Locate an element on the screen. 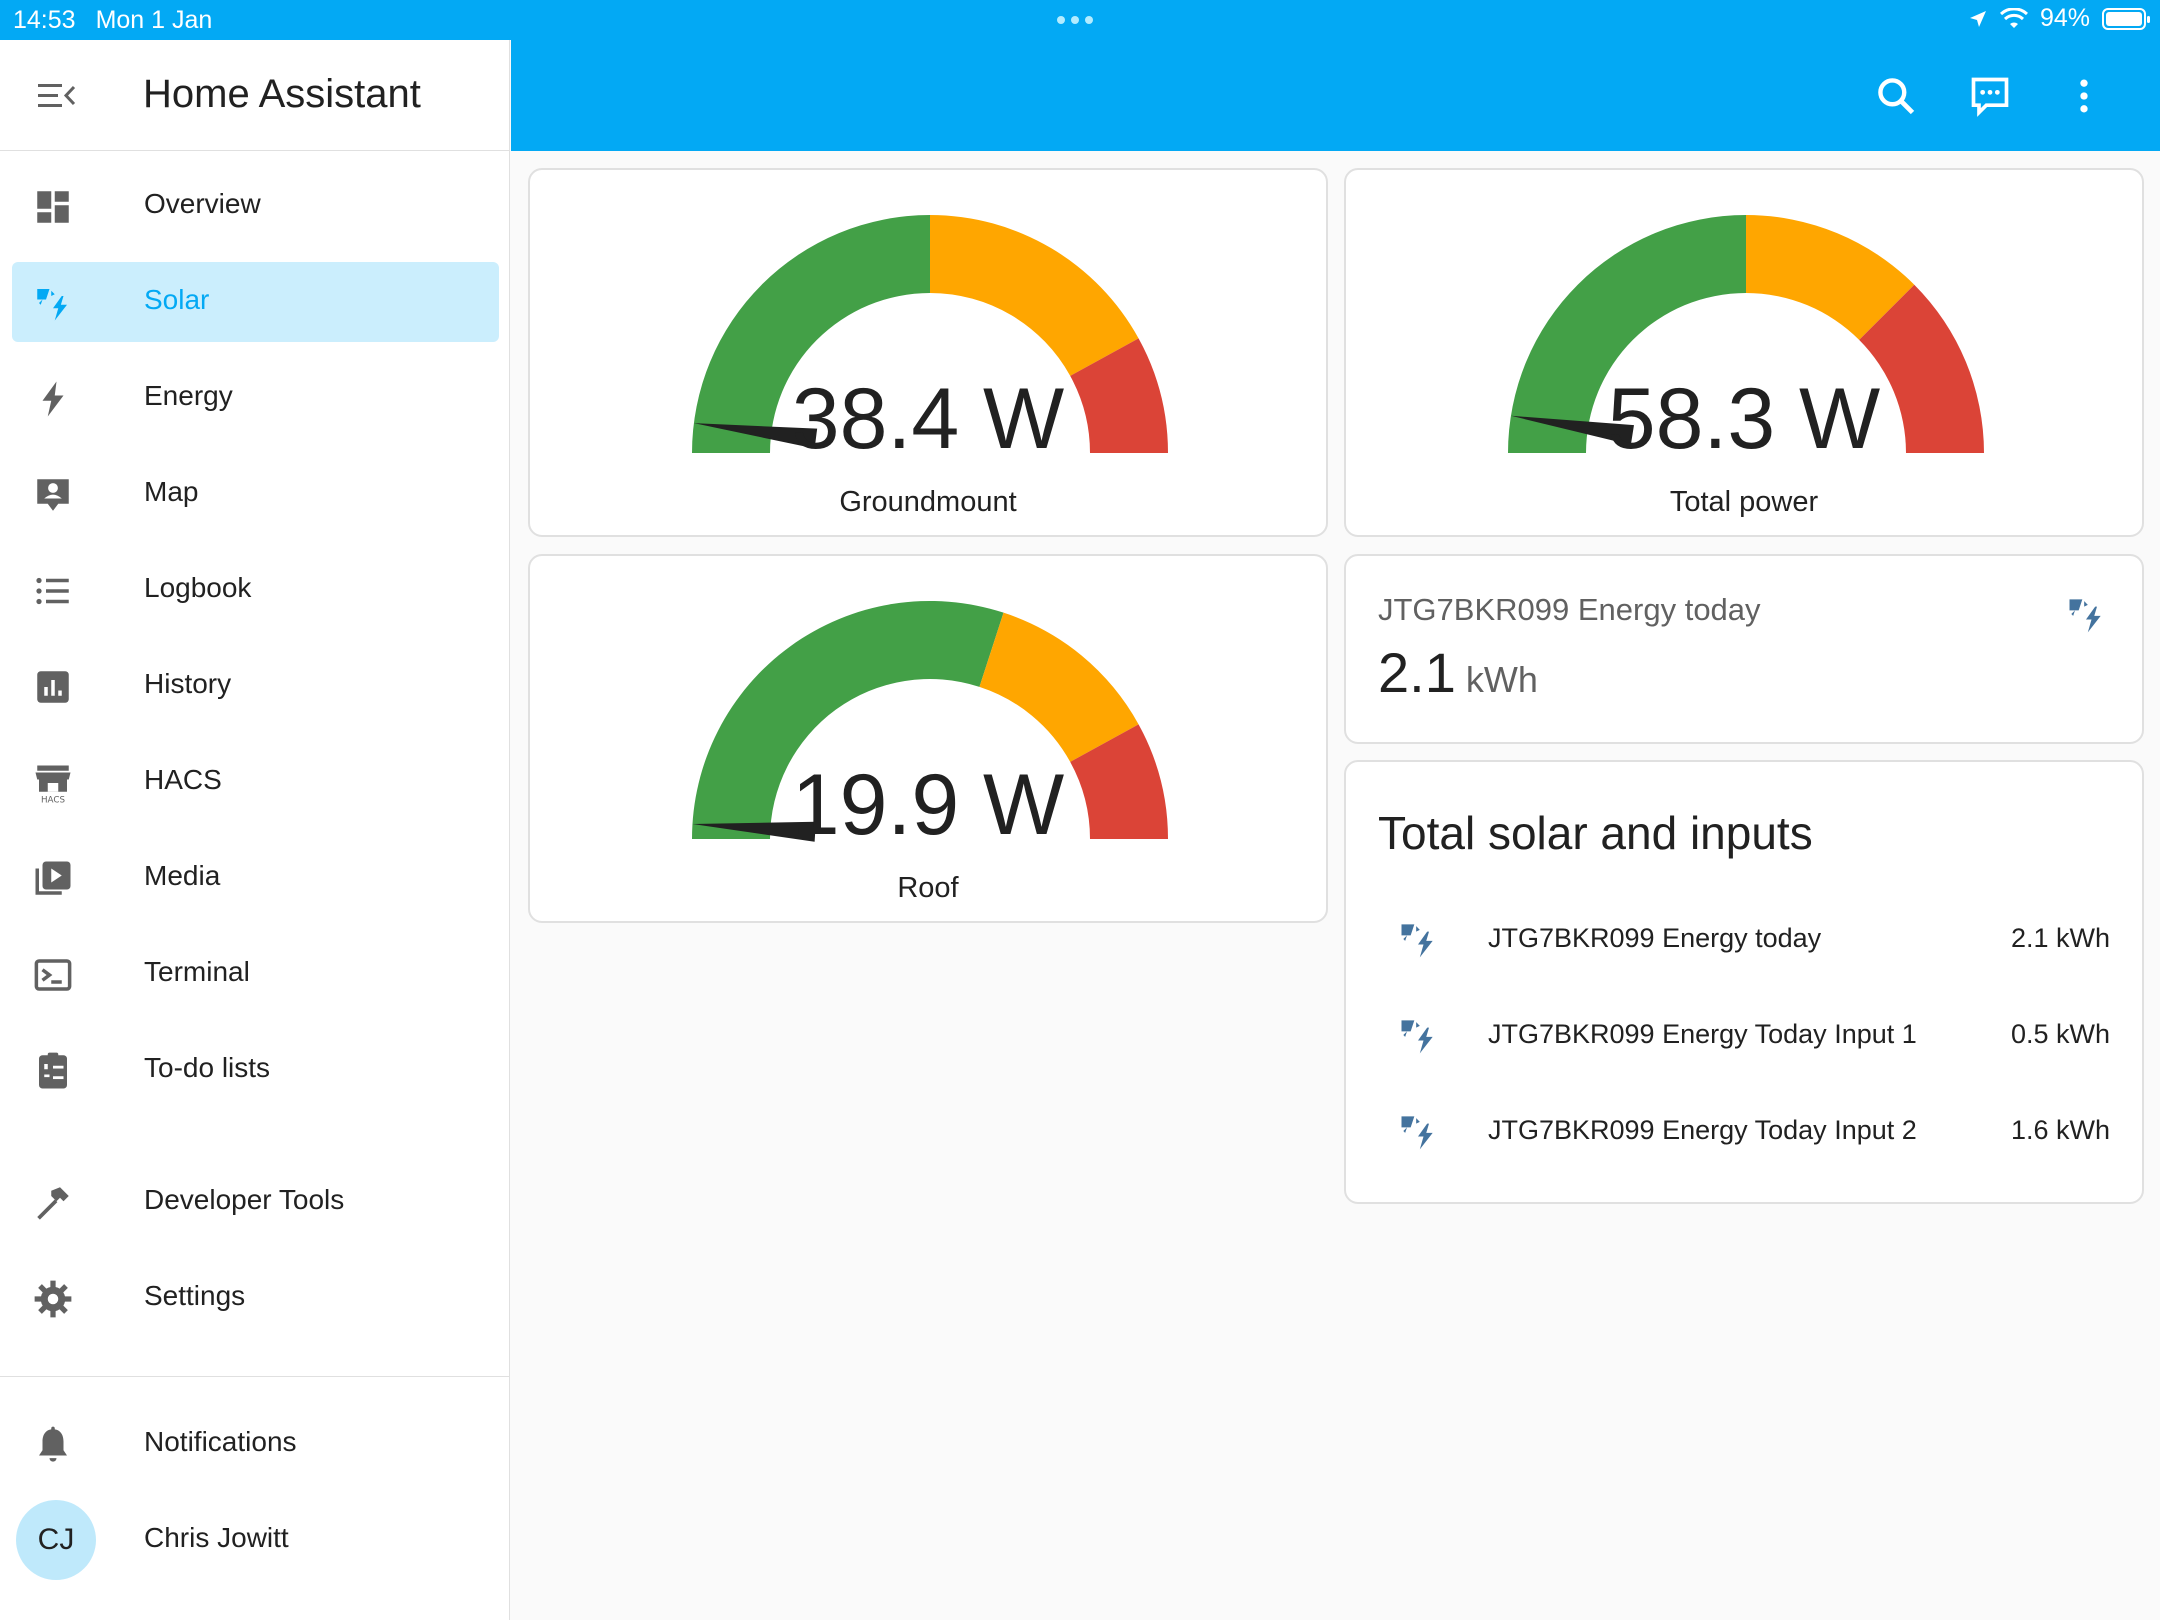 Image resolution: width=2160 pixels, height=1620 pixels. sidebar-item-label: Notifications is located at coordinates (220, 1441).